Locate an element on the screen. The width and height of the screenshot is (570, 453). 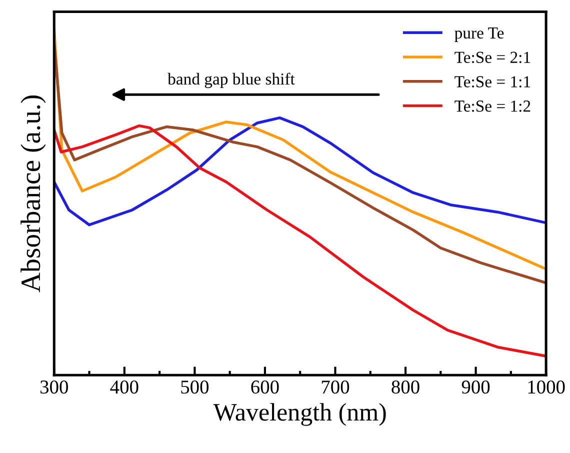
x-tick-label: 900 is located at coordinates (476, 387).